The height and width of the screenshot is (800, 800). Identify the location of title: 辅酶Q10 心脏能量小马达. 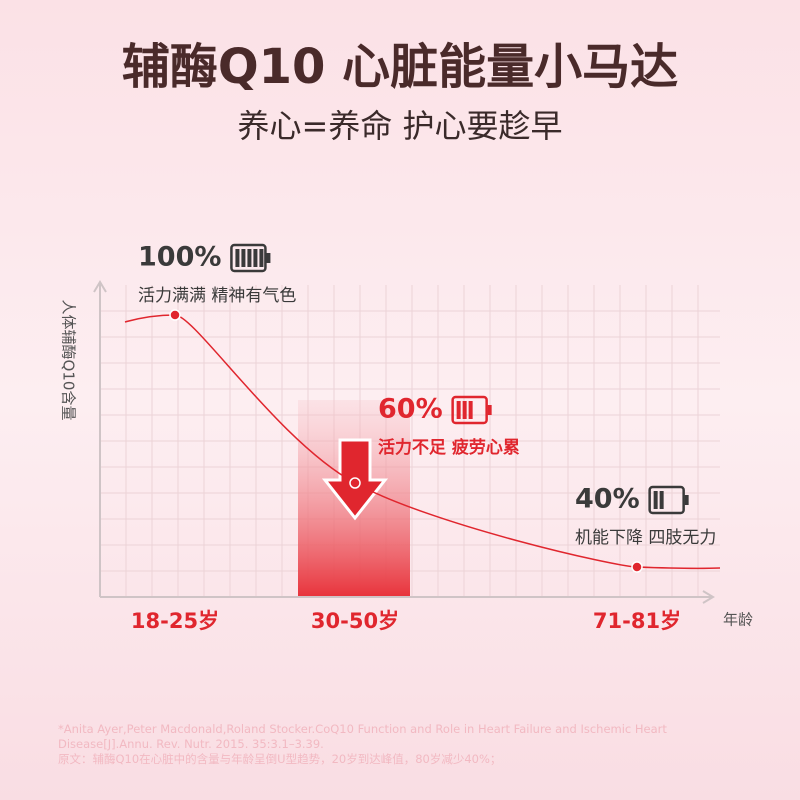
(400, 67).